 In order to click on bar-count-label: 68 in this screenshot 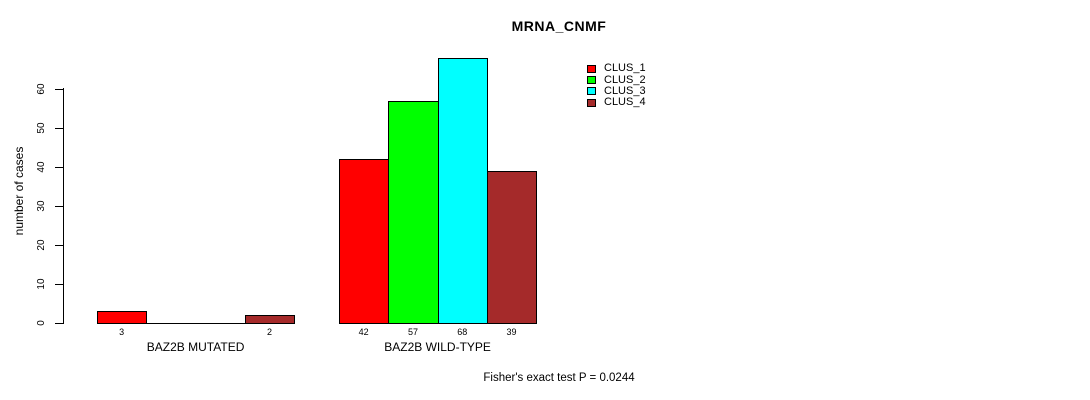, I will do `click(462, 332)`.